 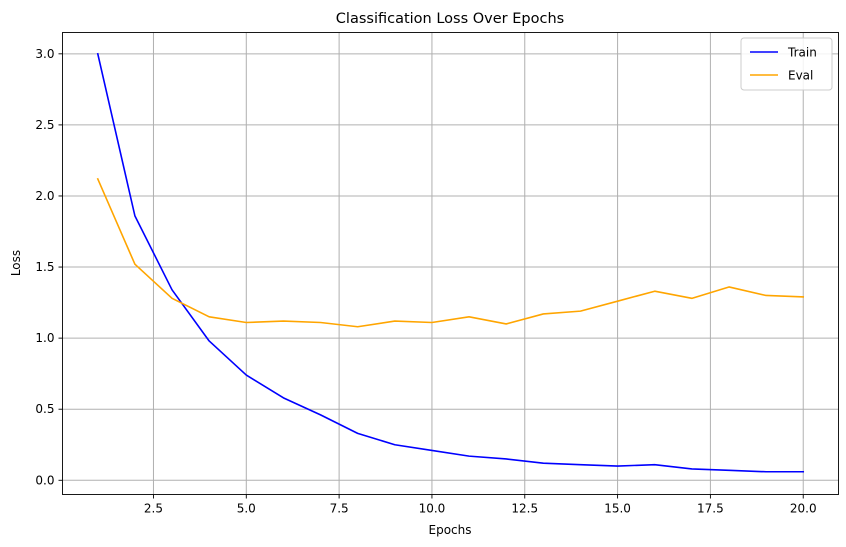 What do you see at coordinates (44, 480) in the screenshot?
I see `y-tick-label: 0.0` at bounding box center [44, 480].